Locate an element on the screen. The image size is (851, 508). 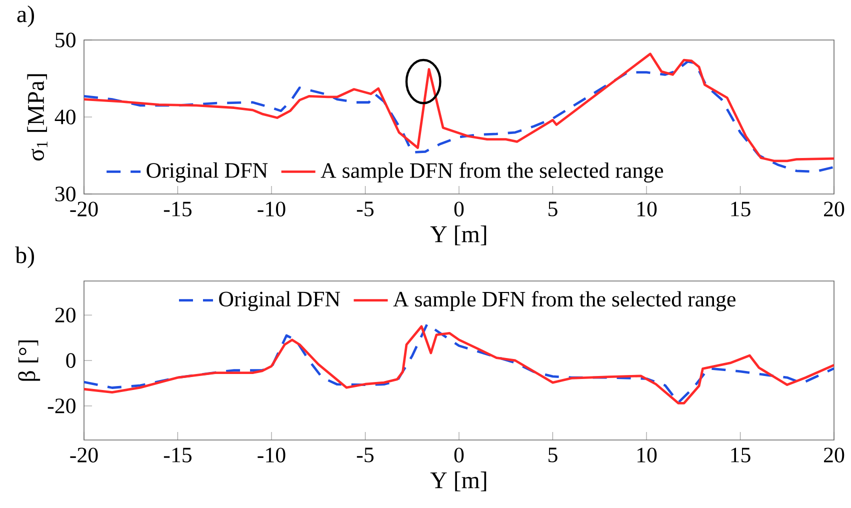
y-tick-label: -20 is located at coordinates (62, 406).